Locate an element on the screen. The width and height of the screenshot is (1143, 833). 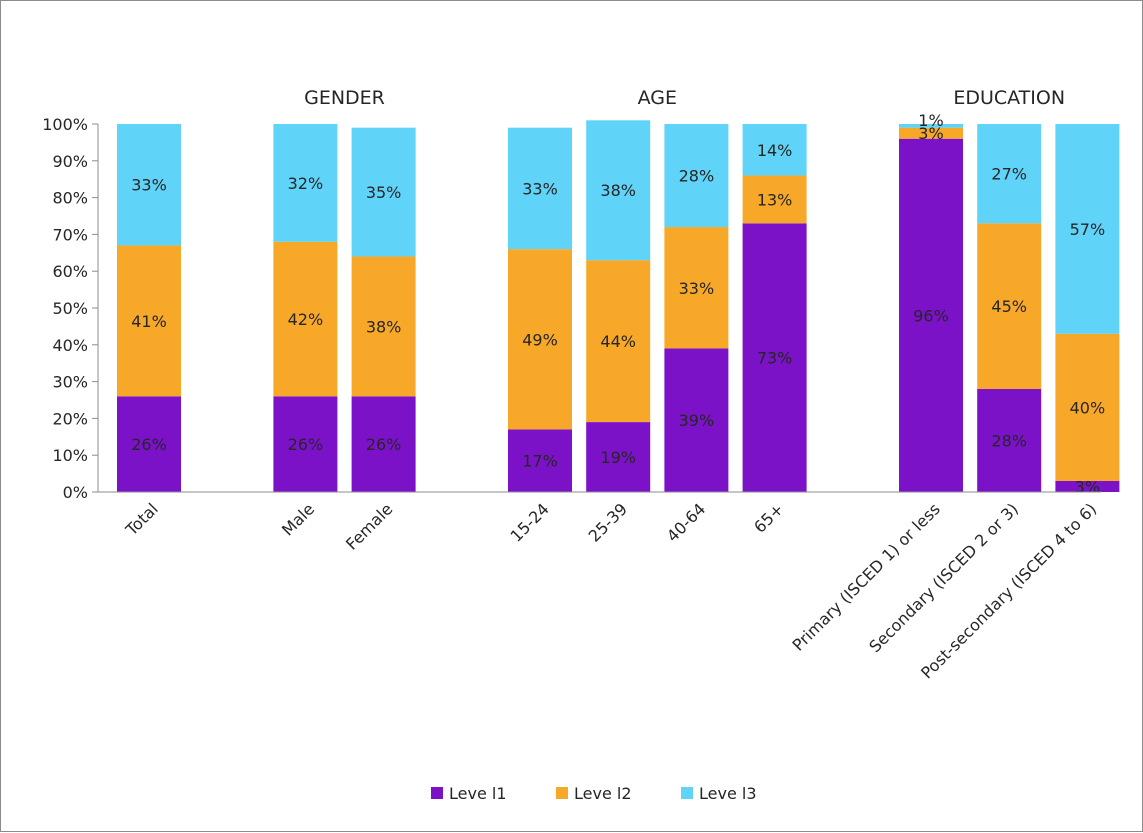
legend-label: Leve l1 is located at coordinates (478, 793).